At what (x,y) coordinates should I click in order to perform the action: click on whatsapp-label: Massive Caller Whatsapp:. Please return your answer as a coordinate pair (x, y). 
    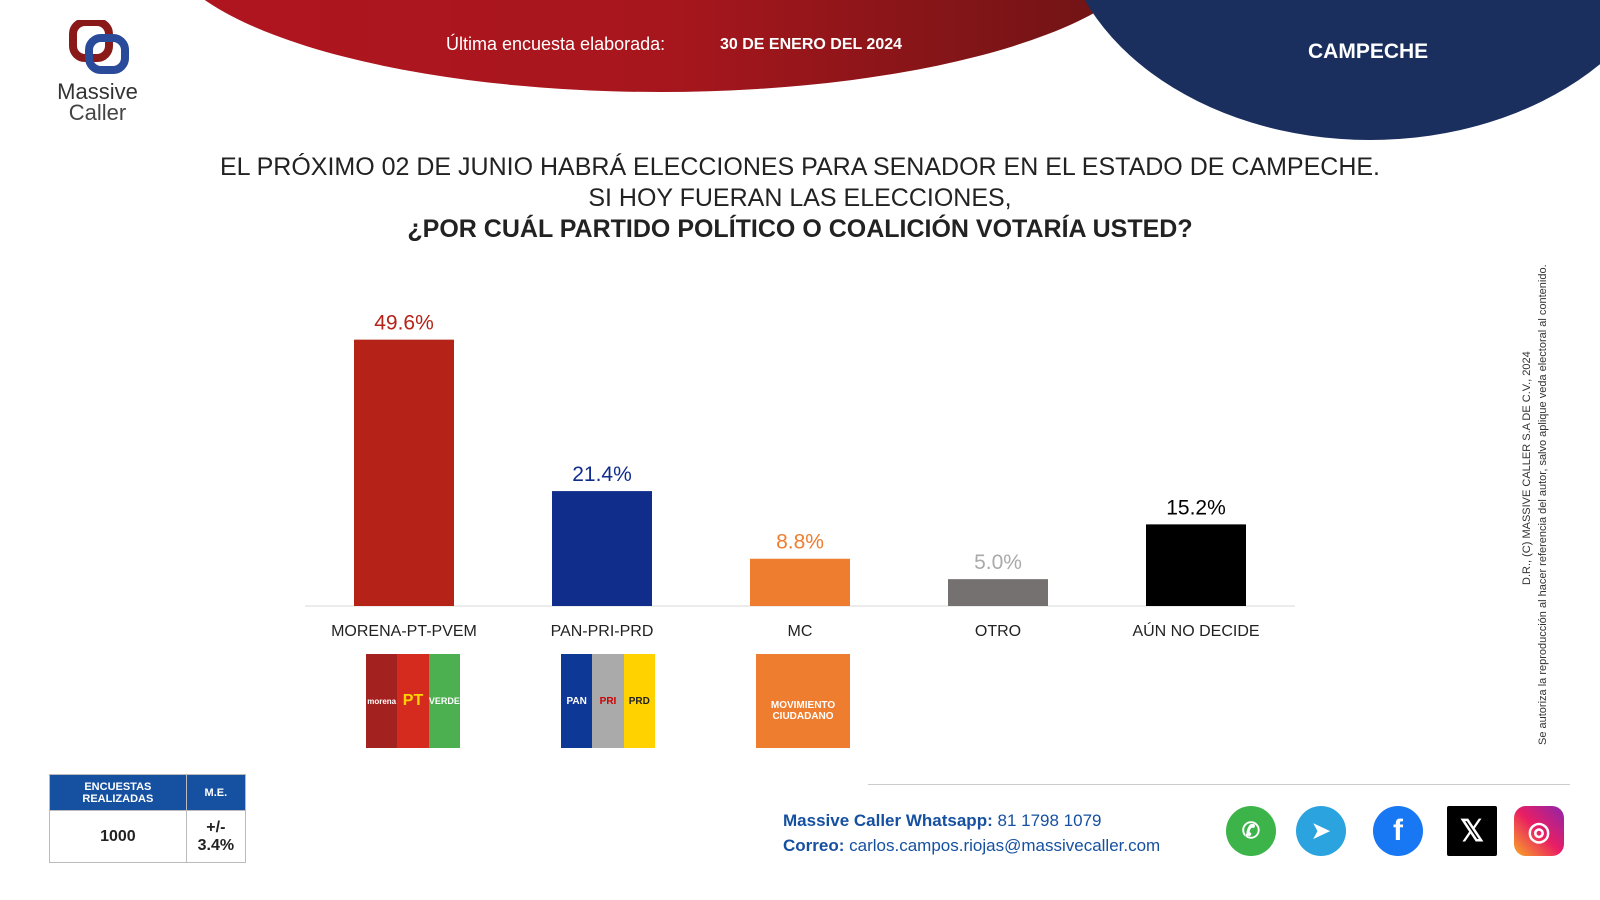
    Looking at the image, I should click on (888, 820).